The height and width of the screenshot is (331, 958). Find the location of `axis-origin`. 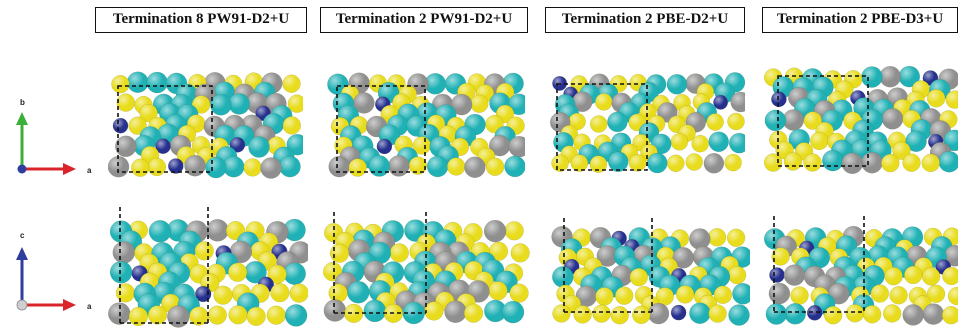

axis-origin is located at coordinates (22, 169).